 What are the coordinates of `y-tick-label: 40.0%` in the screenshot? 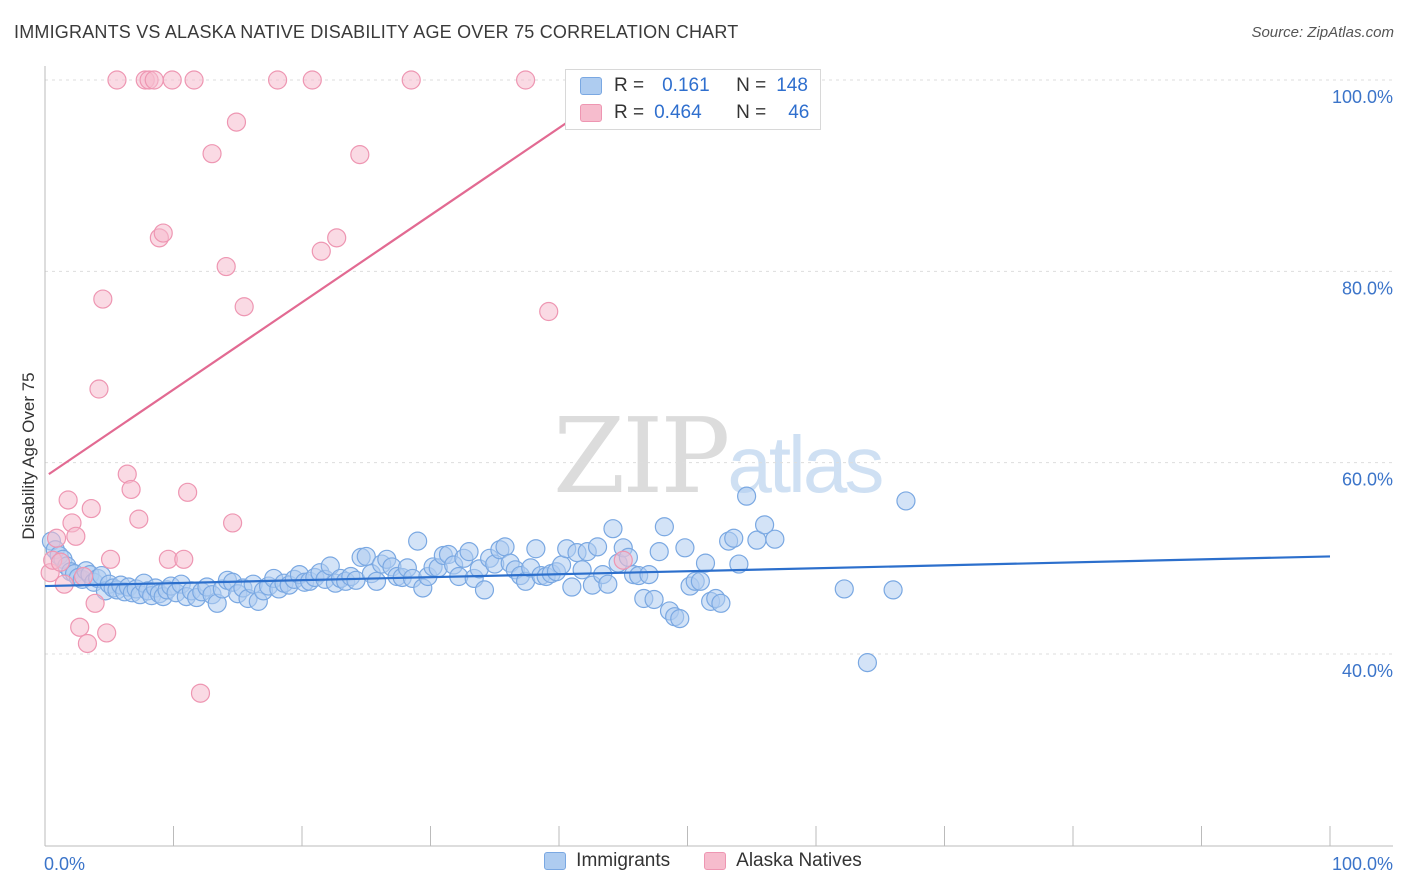 It's located at (1367, 671).